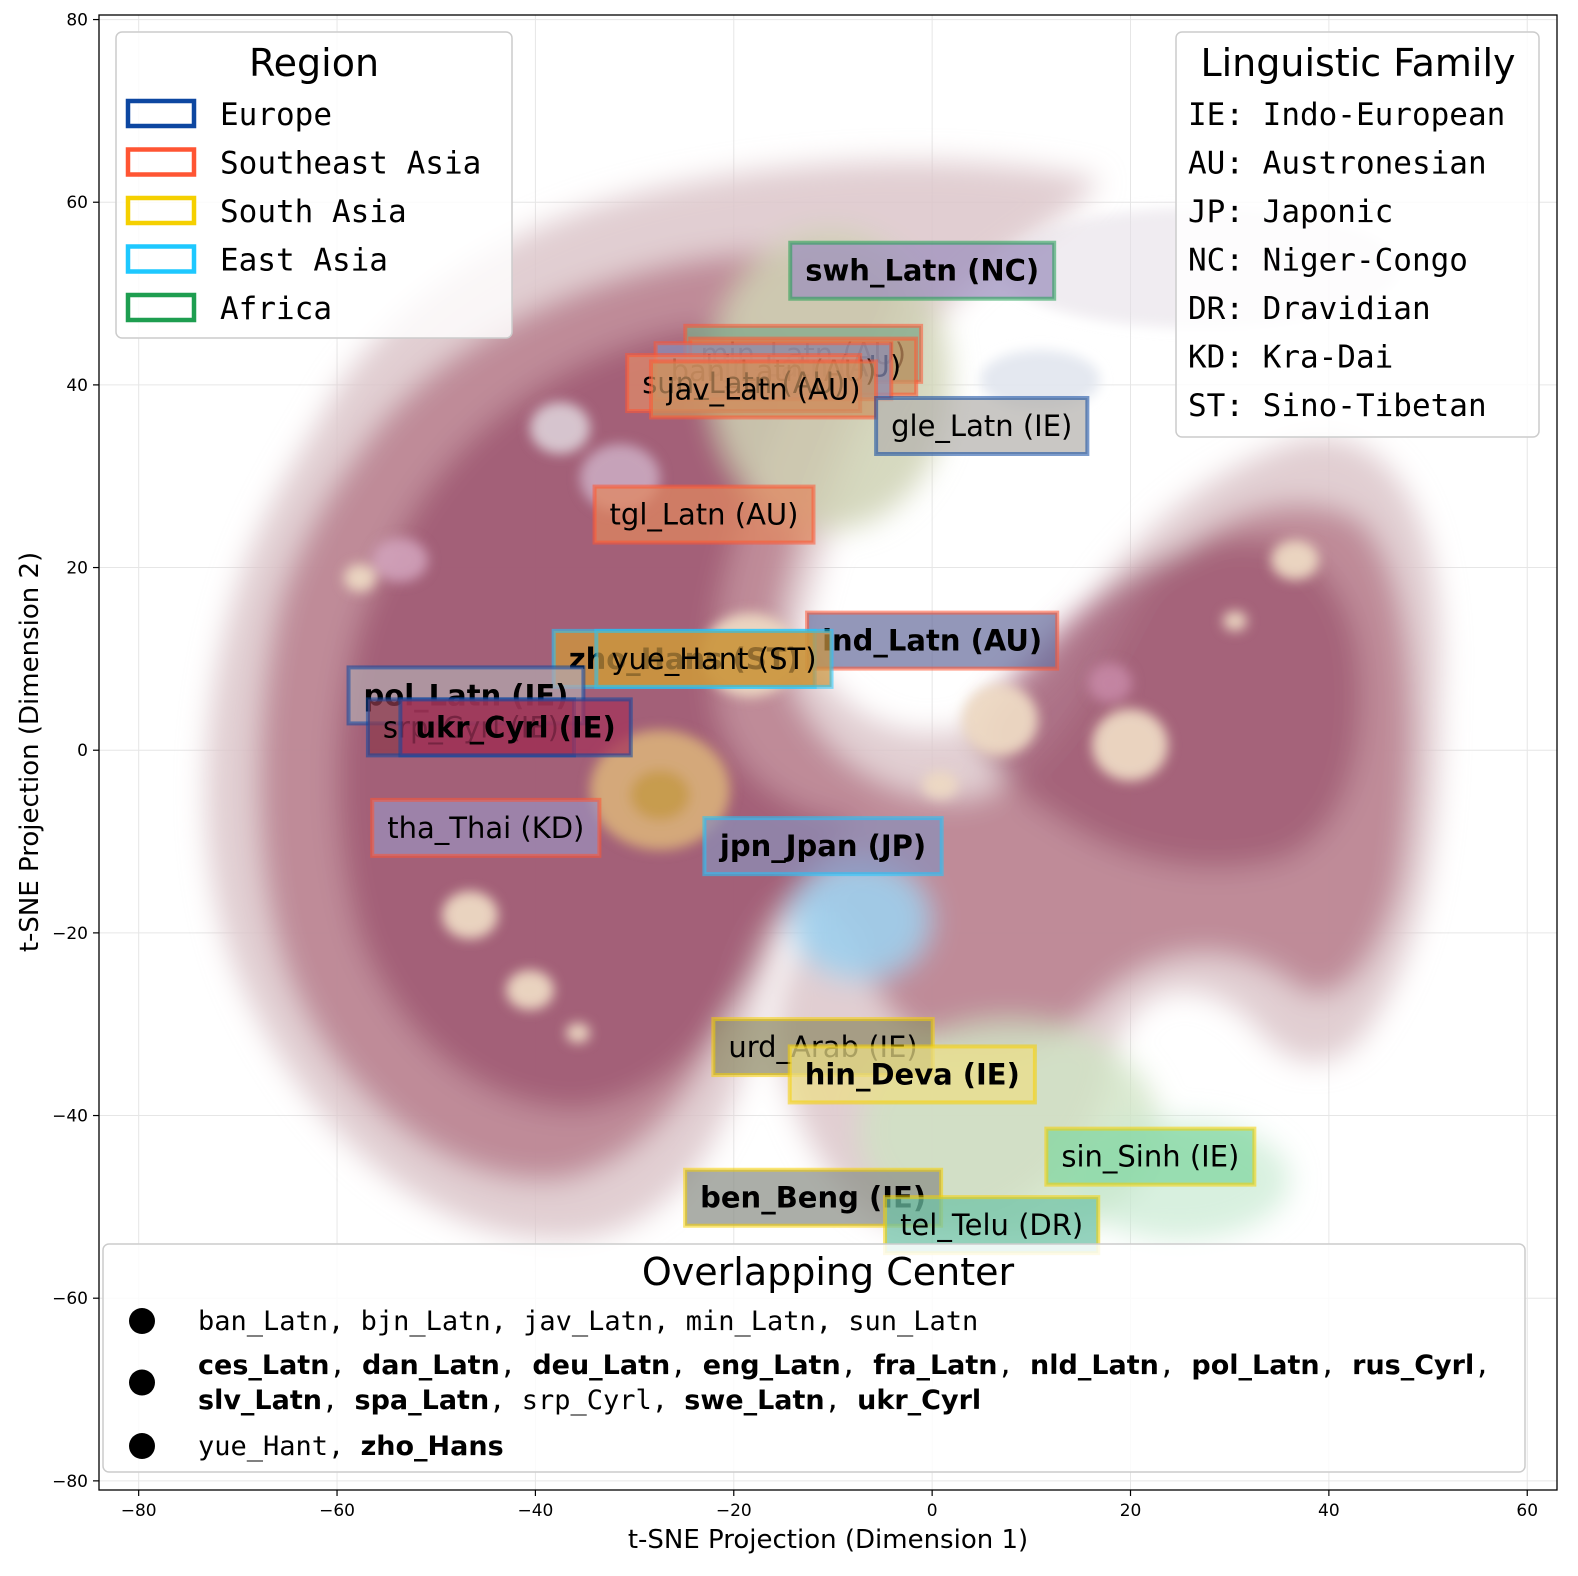  I want to click on family-legend-entry: NC: Niger-Congo, so click(1328, 261).